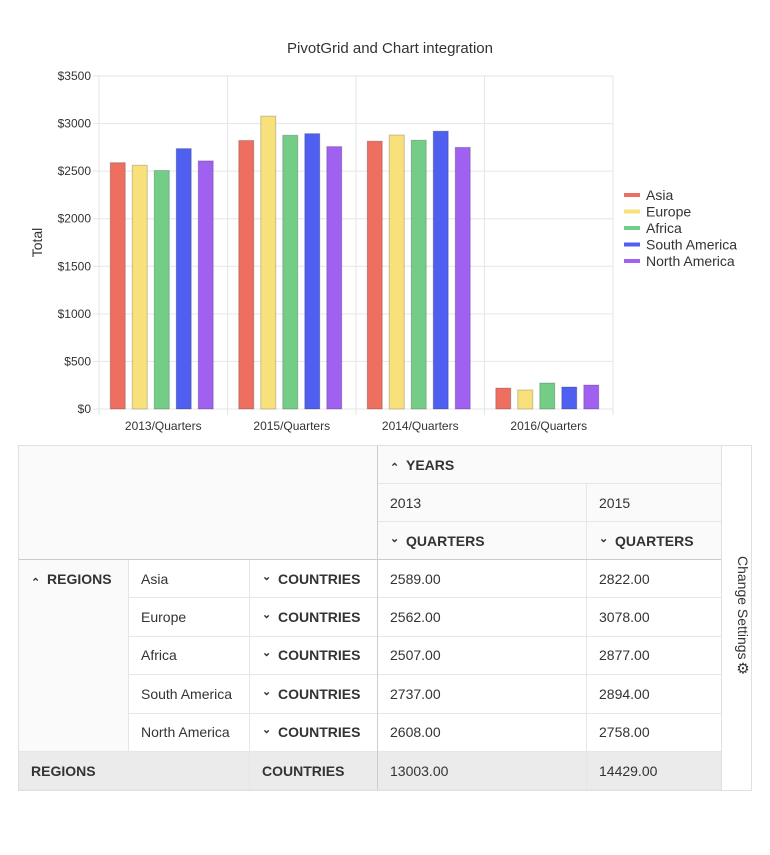 This screenshot has height=855, width=770. Describe the element at coordinates (615, 502) in the screenshot. I see `year-header-2015-text: 2015` at that location.